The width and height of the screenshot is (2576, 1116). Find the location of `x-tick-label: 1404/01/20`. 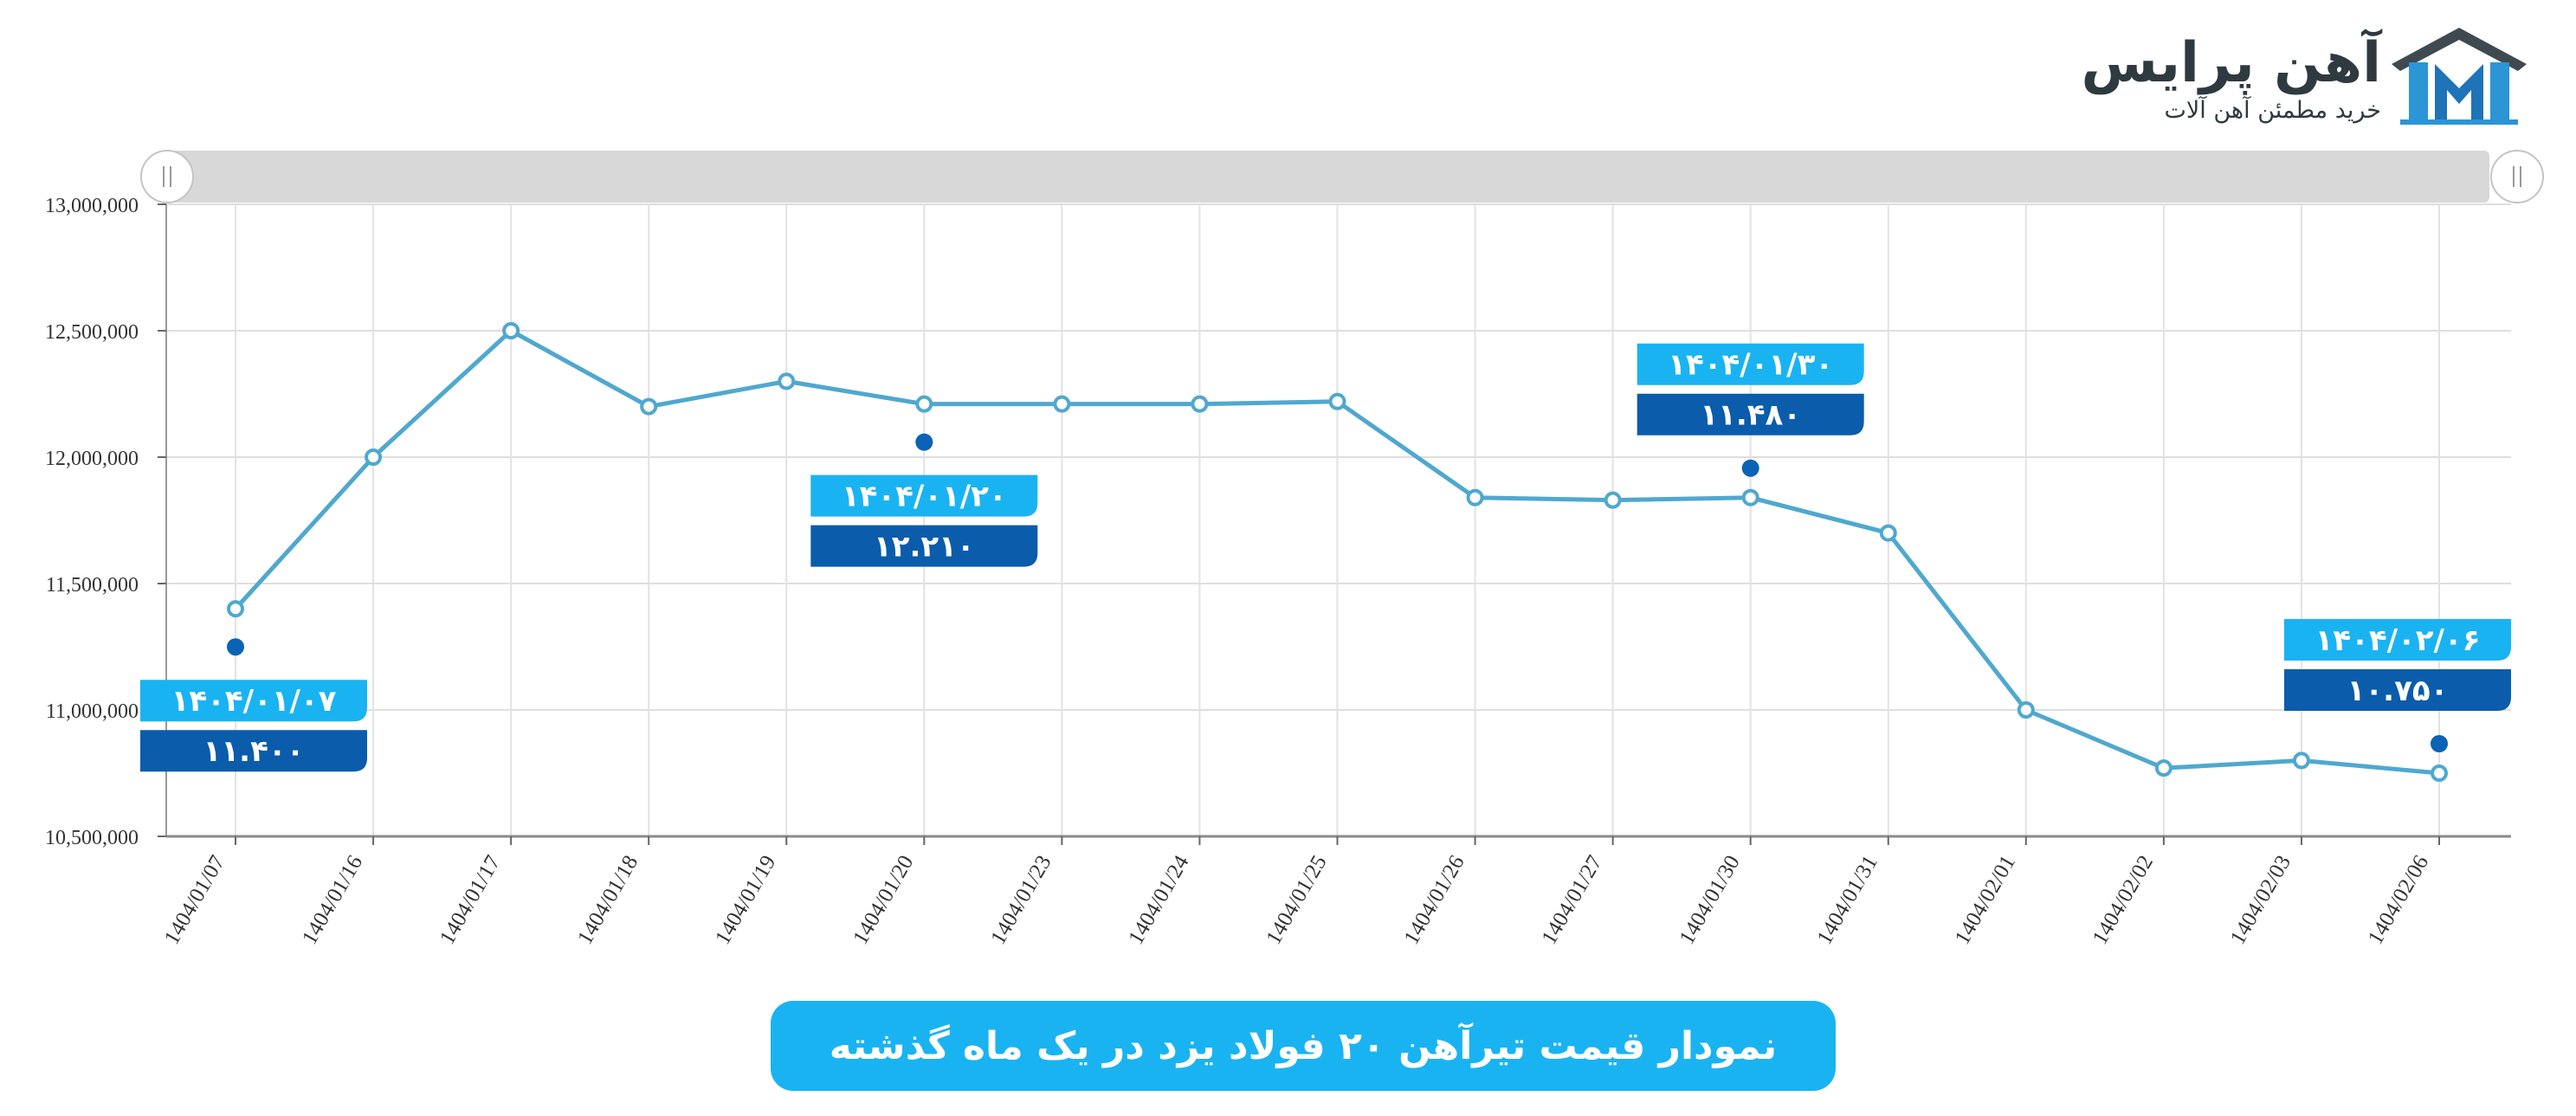

x-tick-label: 1404/01/20 is located at coordinates (883, 900).